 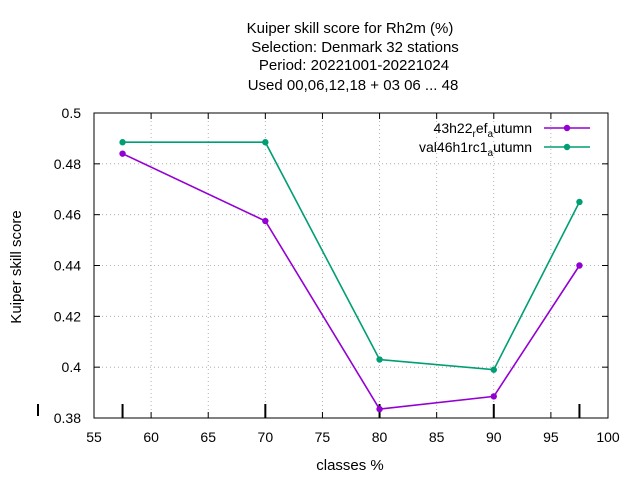 What do you see at coordinates (67, 164) in the screenshot?
I see `y-tick-label: 0.48` at bounding box center [67, 164].